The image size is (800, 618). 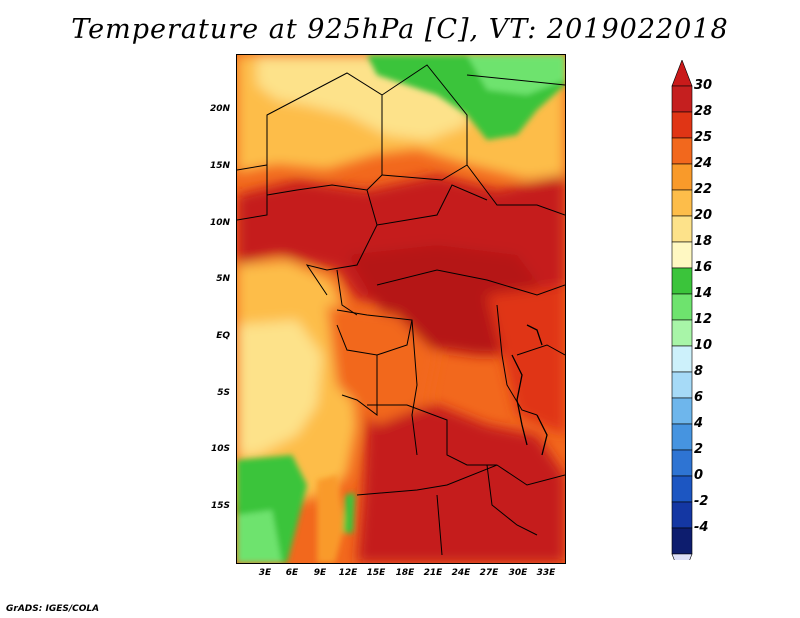 What do you see at coordinates (219, 223) in the screenshot?
I see `lat-label: 10N` at bounding box center [219, 223].